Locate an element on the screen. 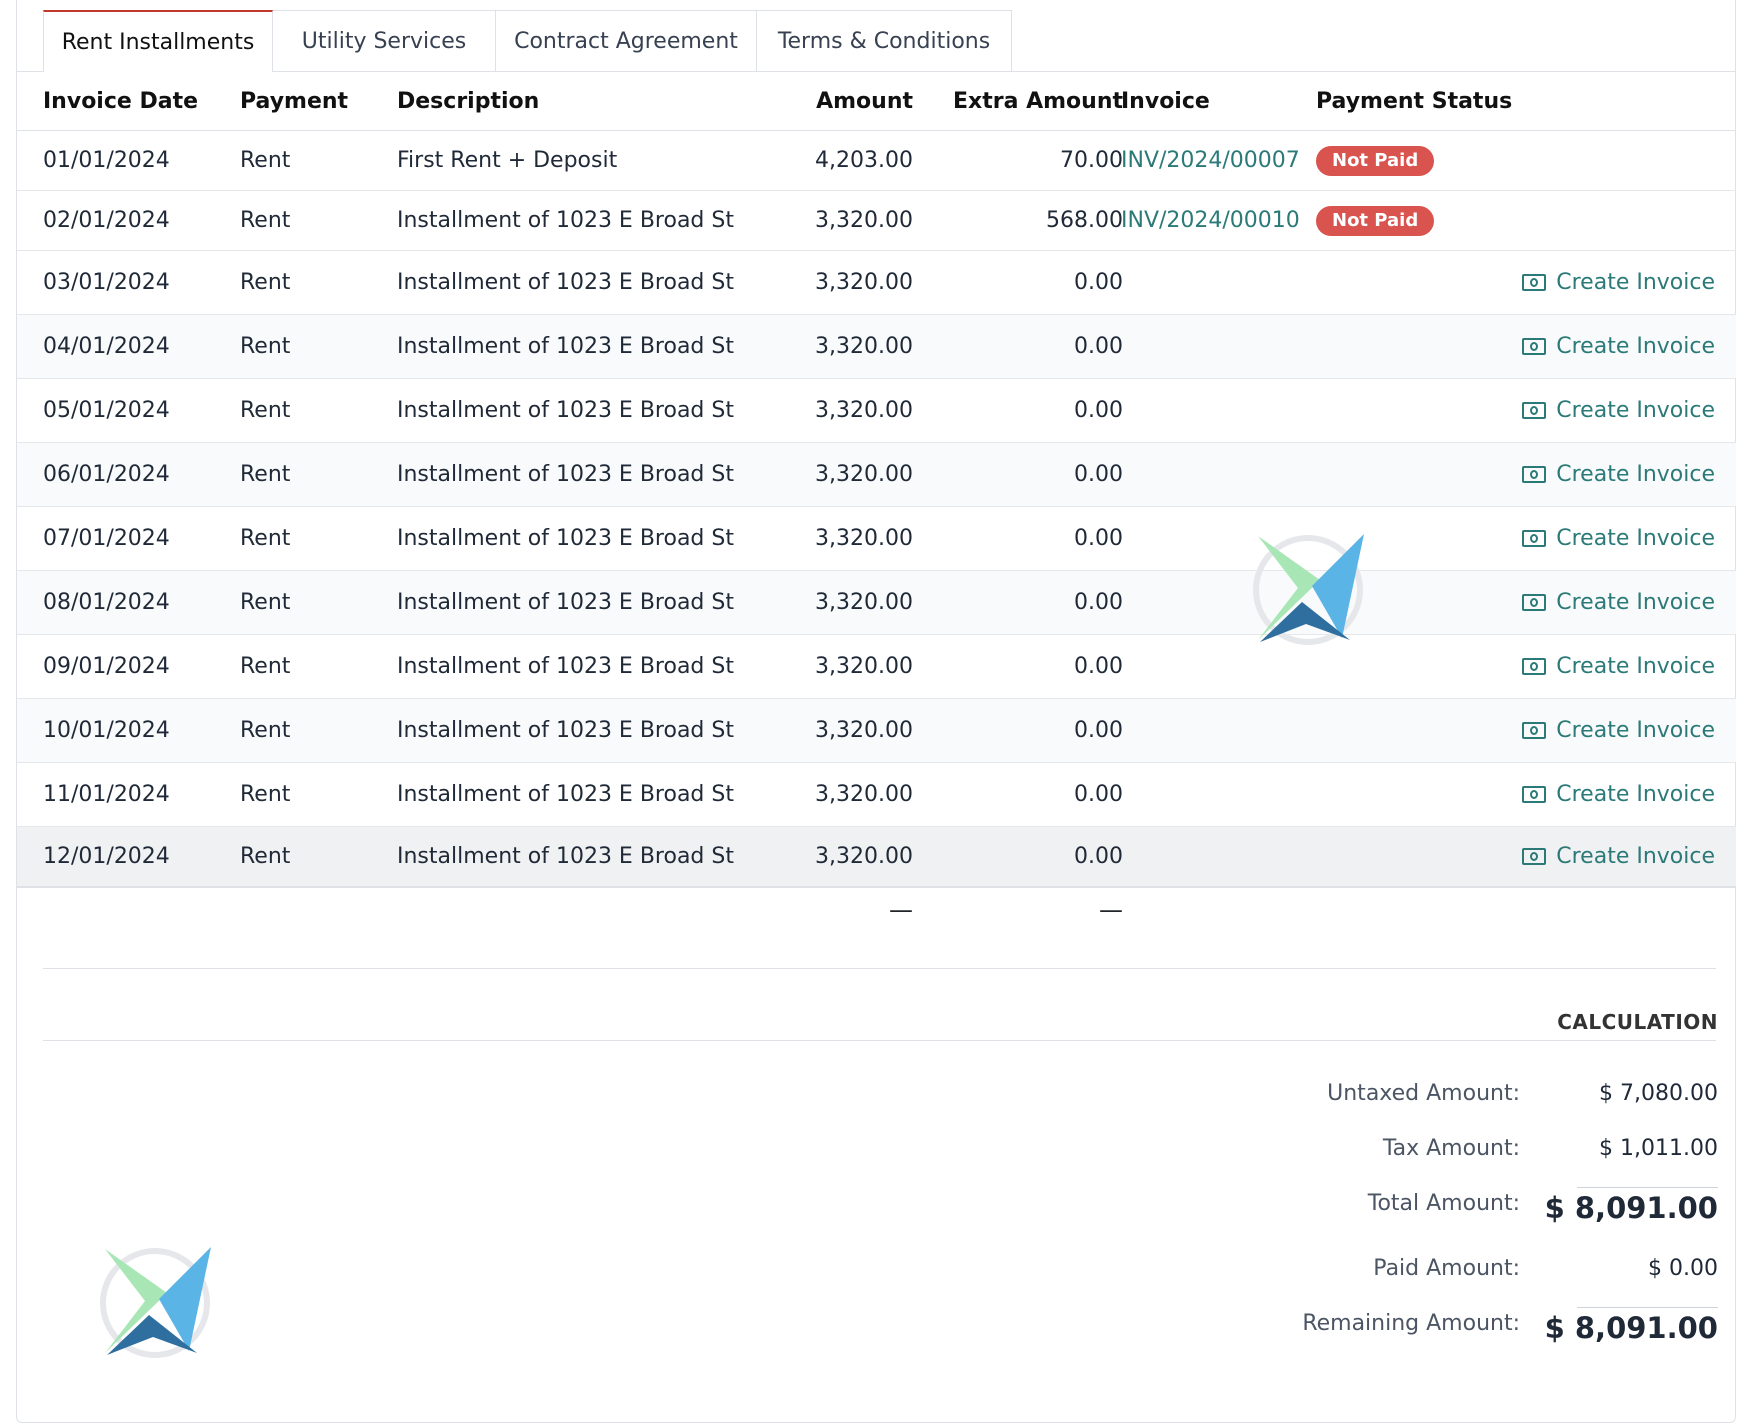  tab-terms-conditions: Terms & Conditions is located at coordinates (884, 40).